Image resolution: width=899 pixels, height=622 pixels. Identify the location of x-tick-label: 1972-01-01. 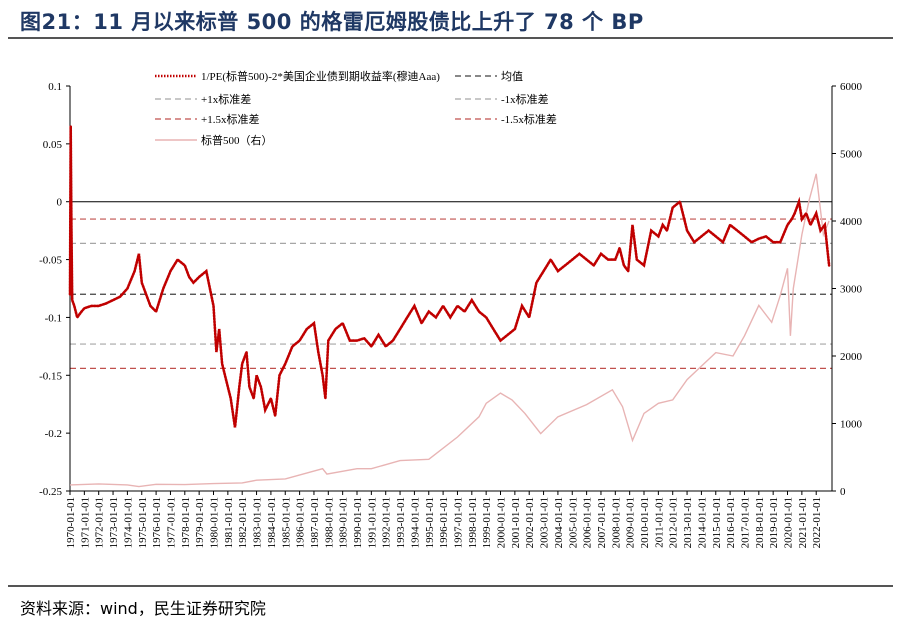
(100, 522).